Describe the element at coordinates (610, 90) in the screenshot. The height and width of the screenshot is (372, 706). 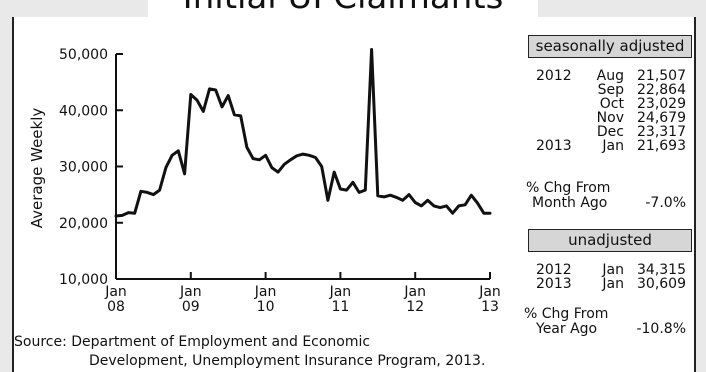
I see `stat-month: Sep` at that location.